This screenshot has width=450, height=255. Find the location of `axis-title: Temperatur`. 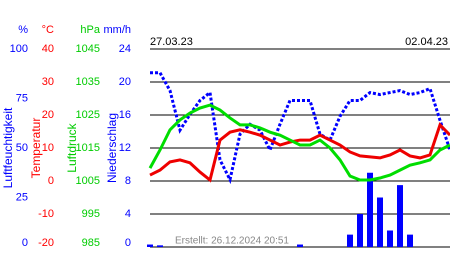

axis-title: Temperatur is located at coordinates (36, 148).